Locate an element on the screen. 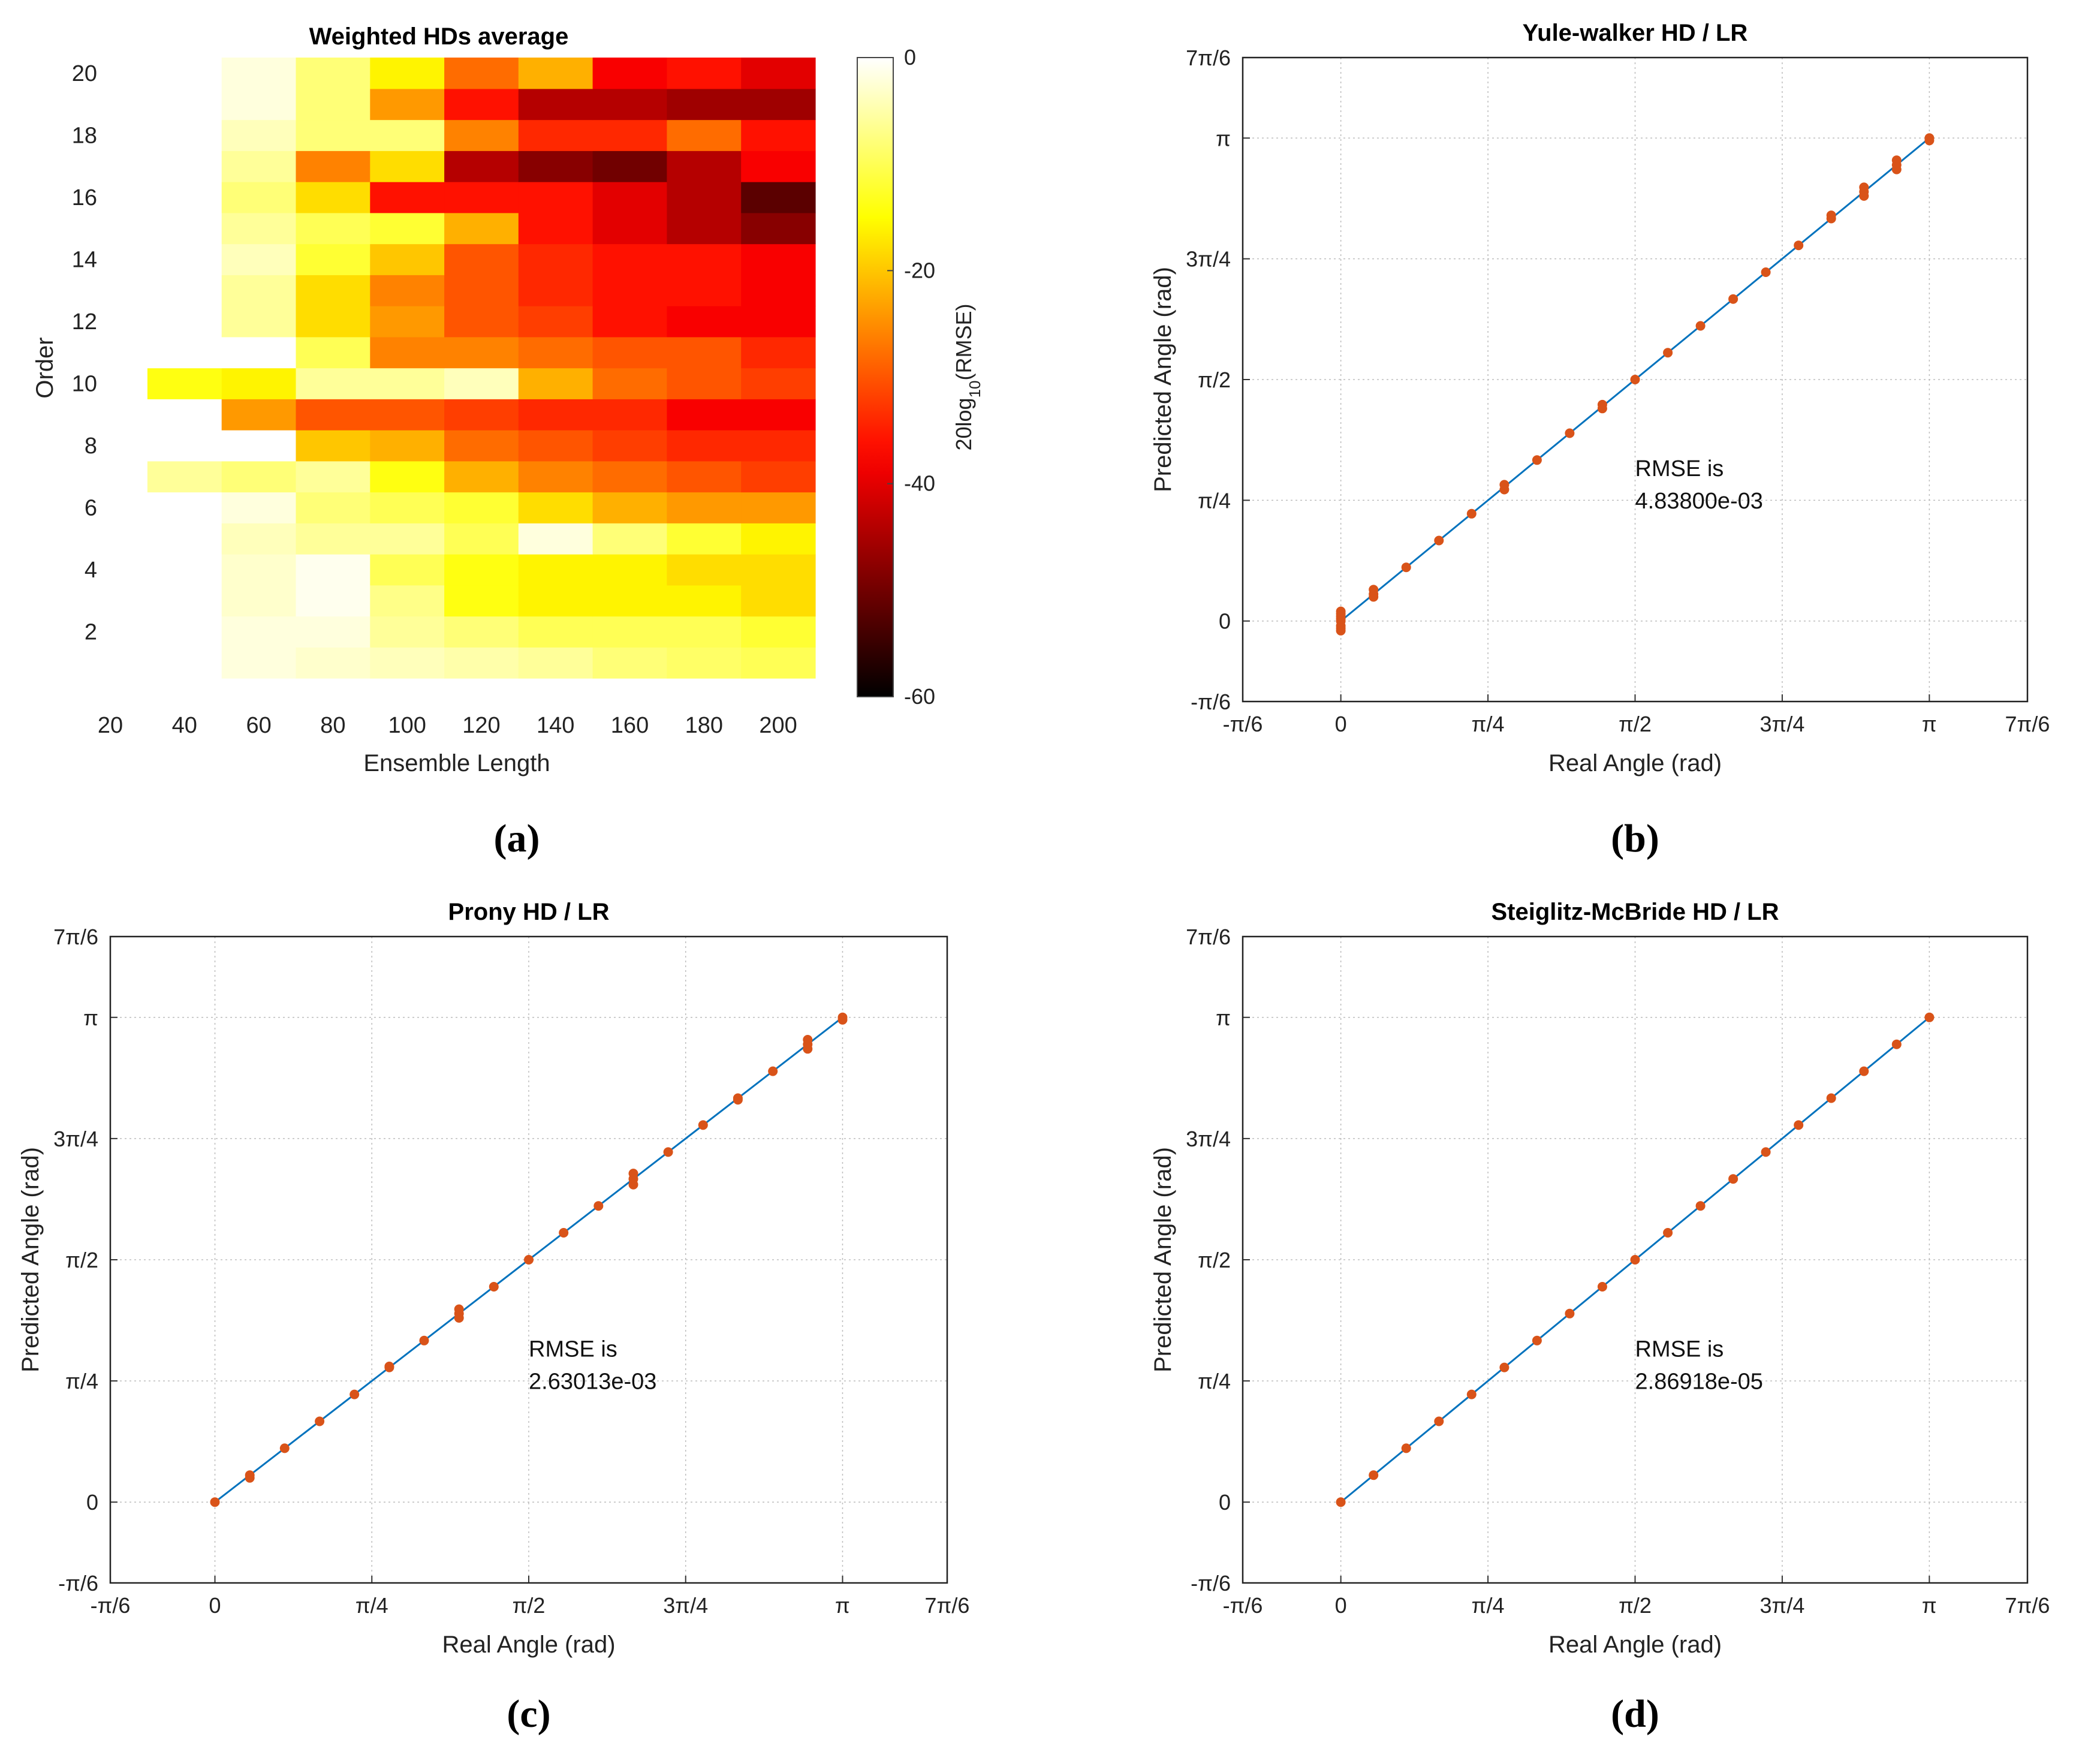 This screenshot has height=1764, width=2085. y-tick-label: 2 is located at coordinates (91, 632).